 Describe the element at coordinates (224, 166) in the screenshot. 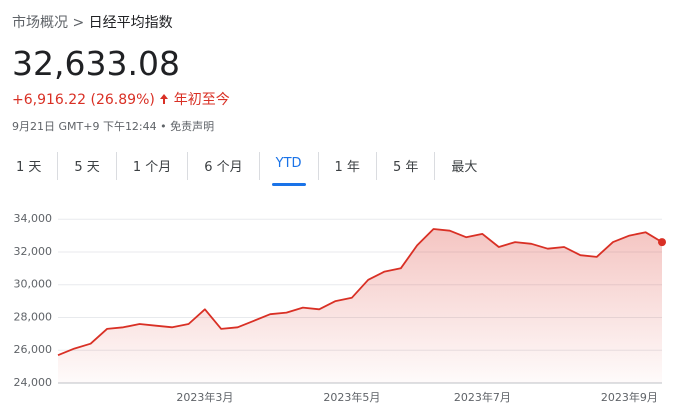

I see `range-tab: 6 个月` at that location.